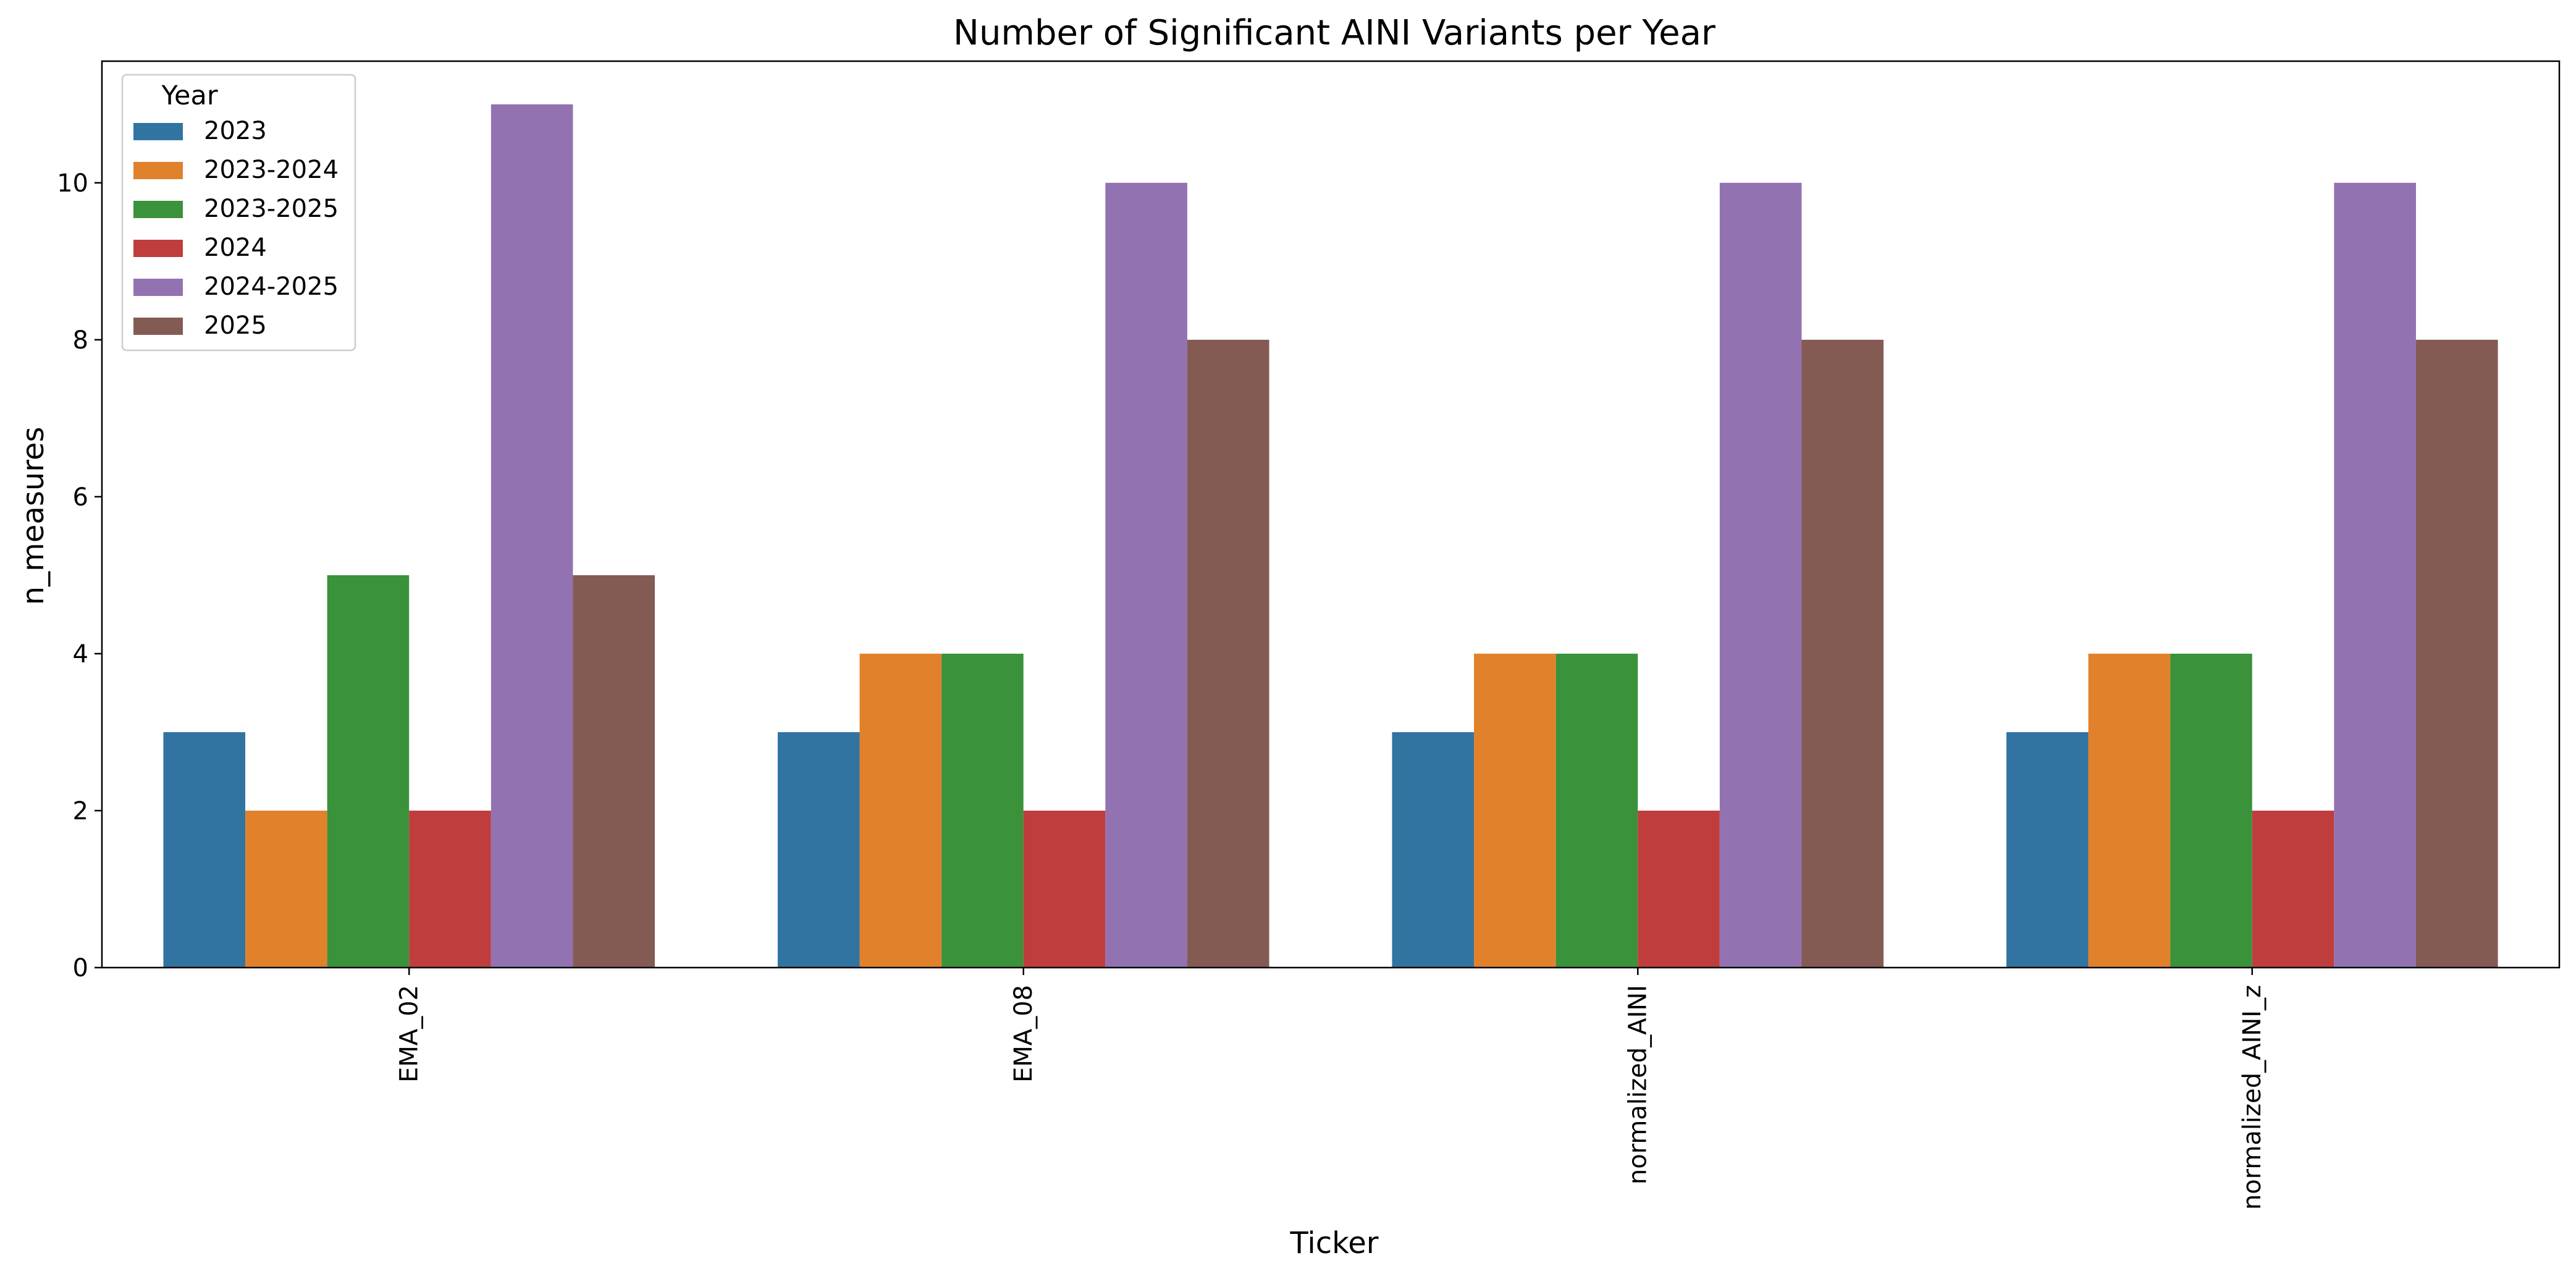  What do you see at coordinates (158, 170) in the screenshot?
I see `legend-swatch-2023-2024` at bounding box center [158, 170].